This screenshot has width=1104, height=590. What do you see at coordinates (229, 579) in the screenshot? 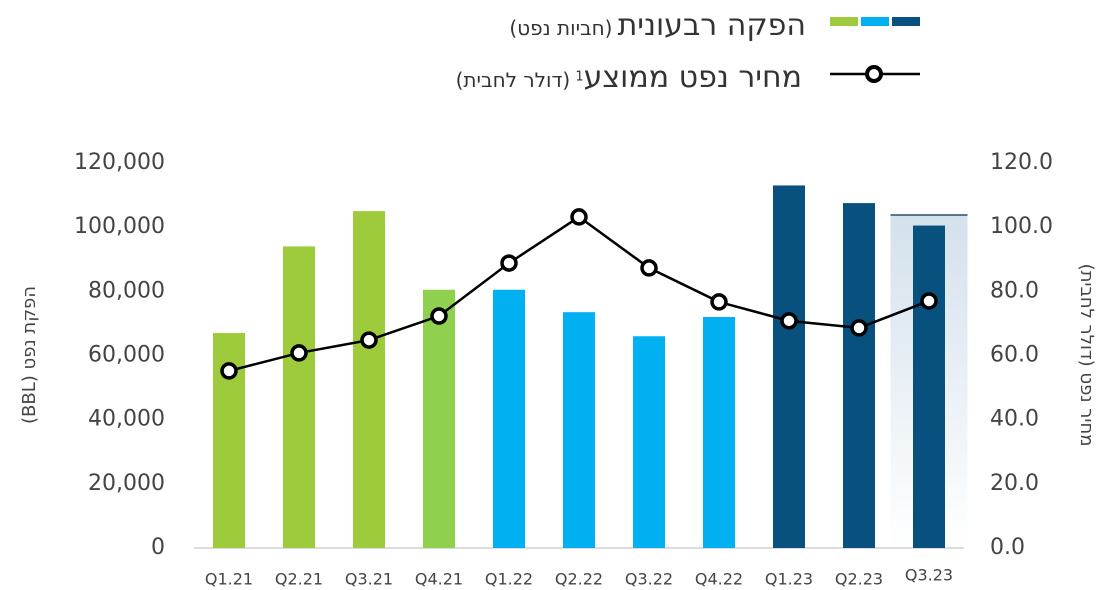
I see `x-tick-label: Q1.21` at bounding box center [229, 579].